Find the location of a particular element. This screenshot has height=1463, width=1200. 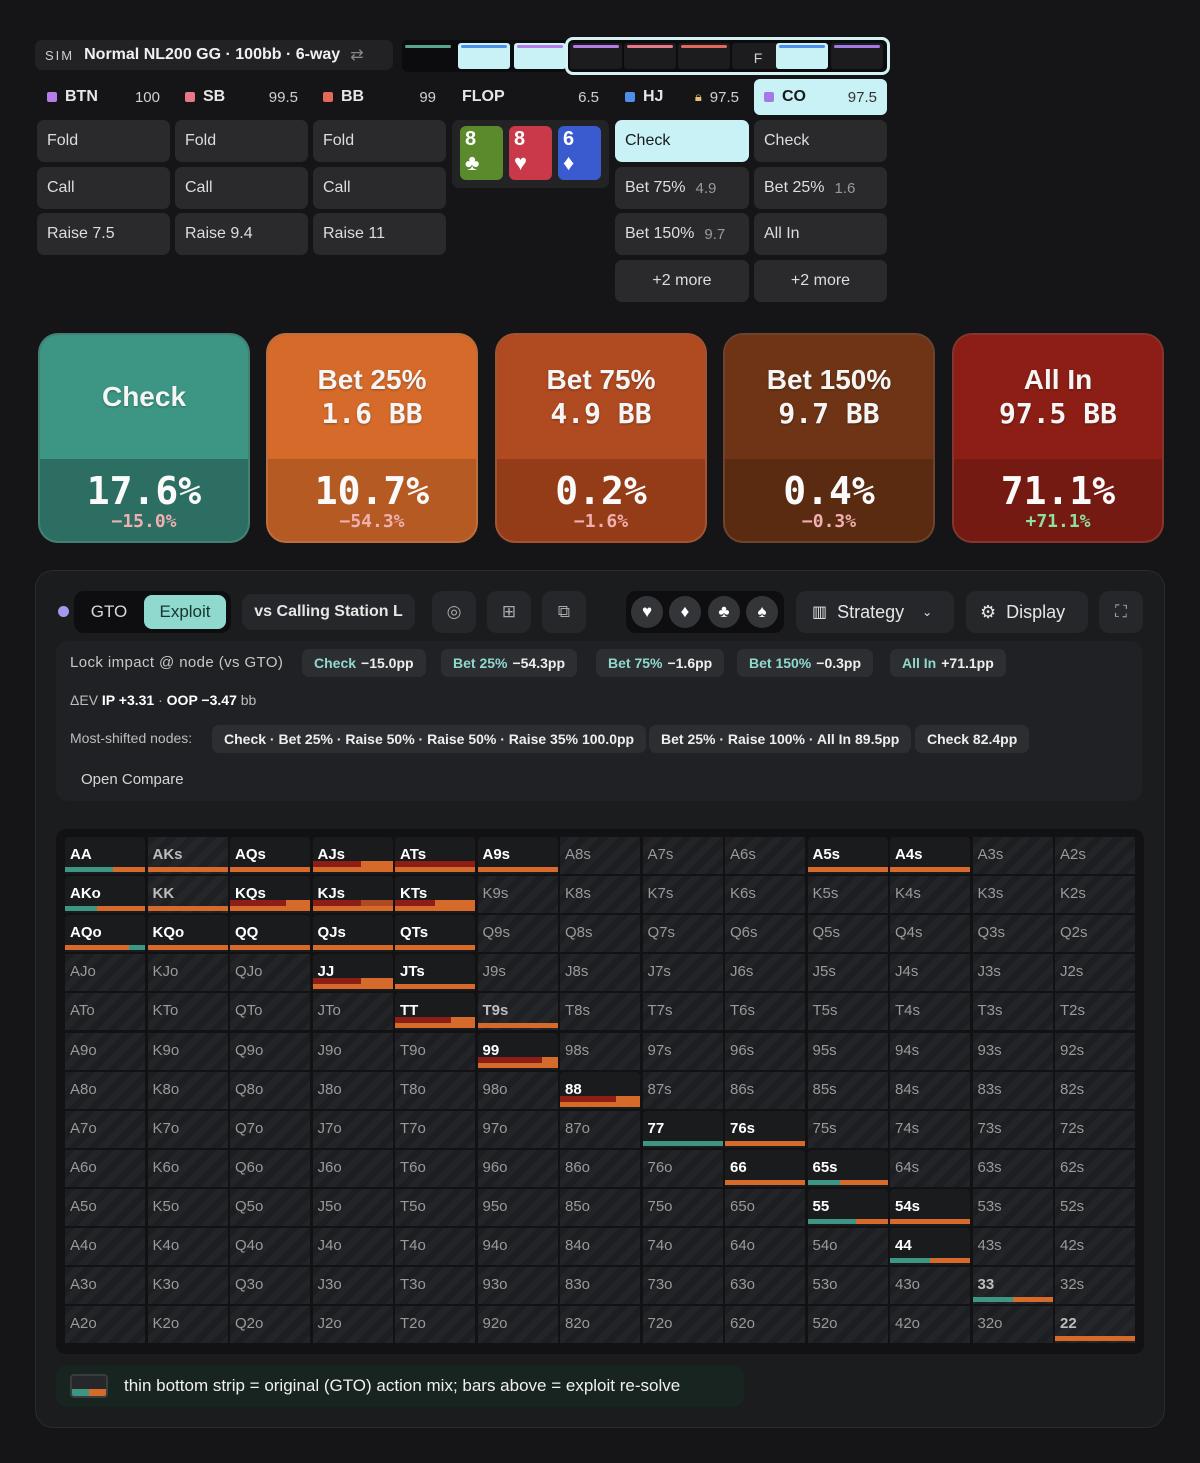

hand-cell: J6s is located at coordinates (765, 973).